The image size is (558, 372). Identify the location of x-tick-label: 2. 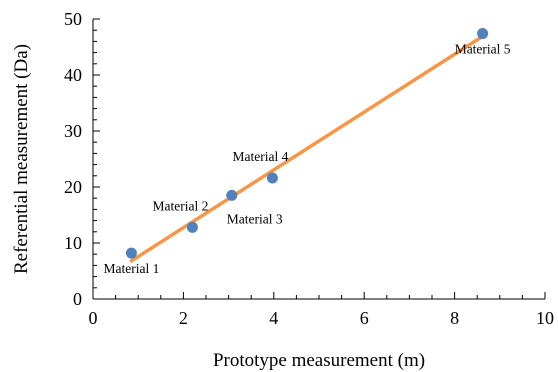
(183, 318).